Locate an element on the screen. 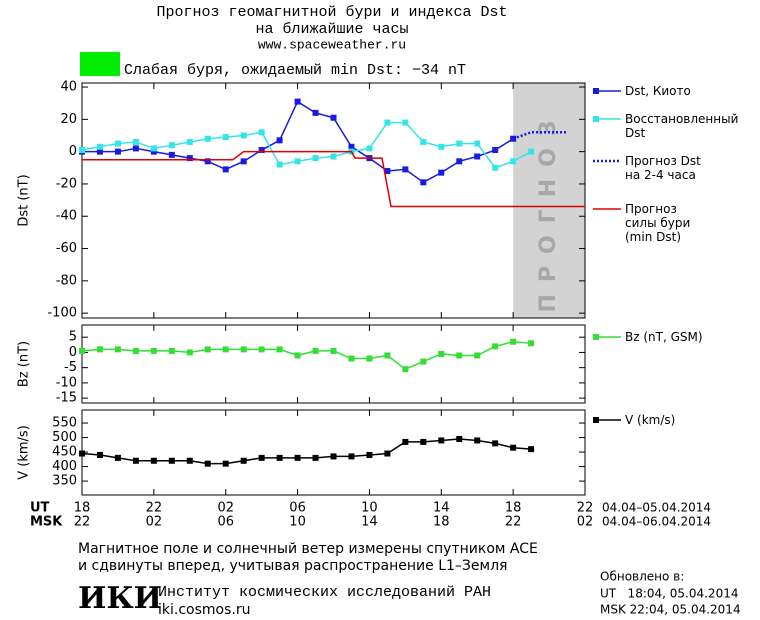  y-axis-title: V (km/s) is located at coordinates (24, 452).